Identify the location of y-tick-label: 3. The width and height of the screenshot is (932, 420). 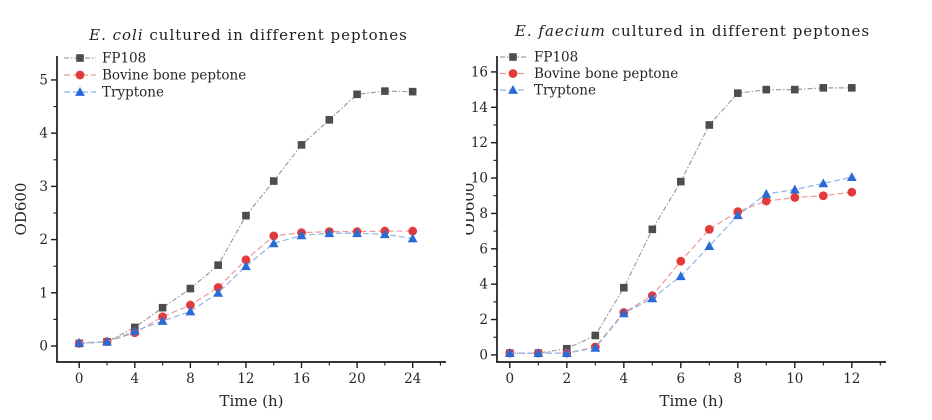
(43, 187).